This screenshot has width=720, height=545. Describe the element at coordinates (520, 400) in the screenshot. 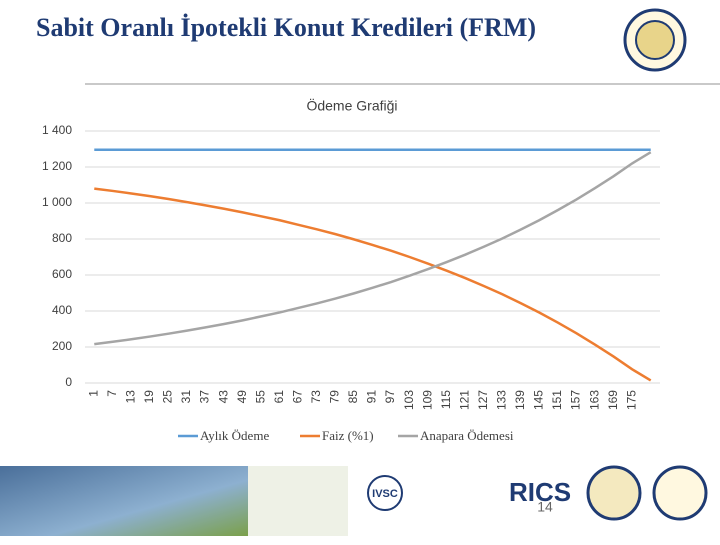

I see `x-tick-label: 139` at that location.